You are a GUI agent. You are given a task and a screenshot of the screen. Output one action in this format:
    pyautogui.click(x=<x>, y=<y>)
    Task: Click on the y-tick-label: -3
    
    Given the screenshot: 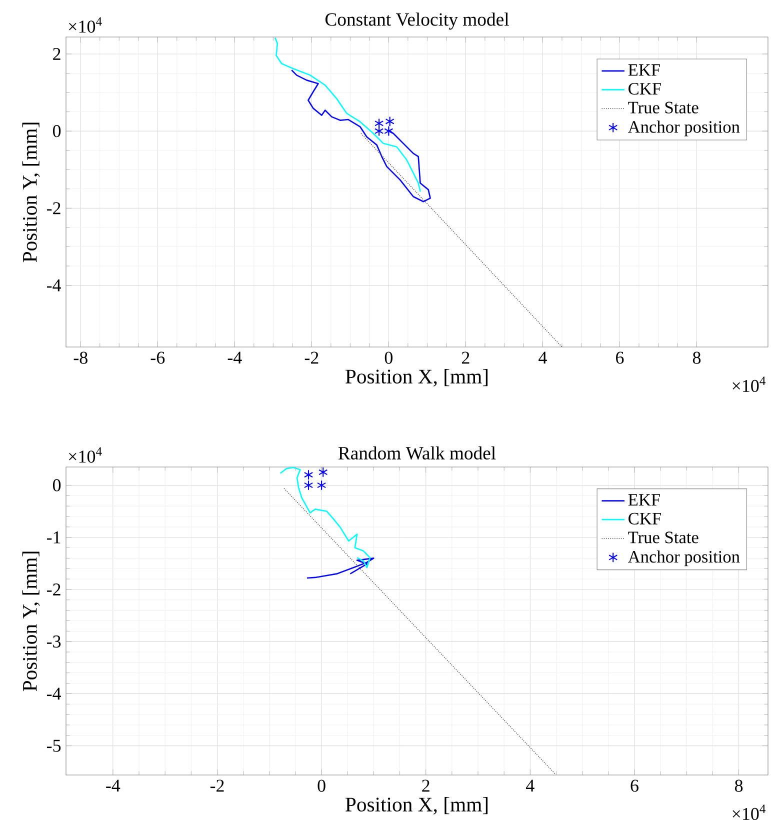 What is the action you would take?
    pyautogui.click(x=53, y=642)
    